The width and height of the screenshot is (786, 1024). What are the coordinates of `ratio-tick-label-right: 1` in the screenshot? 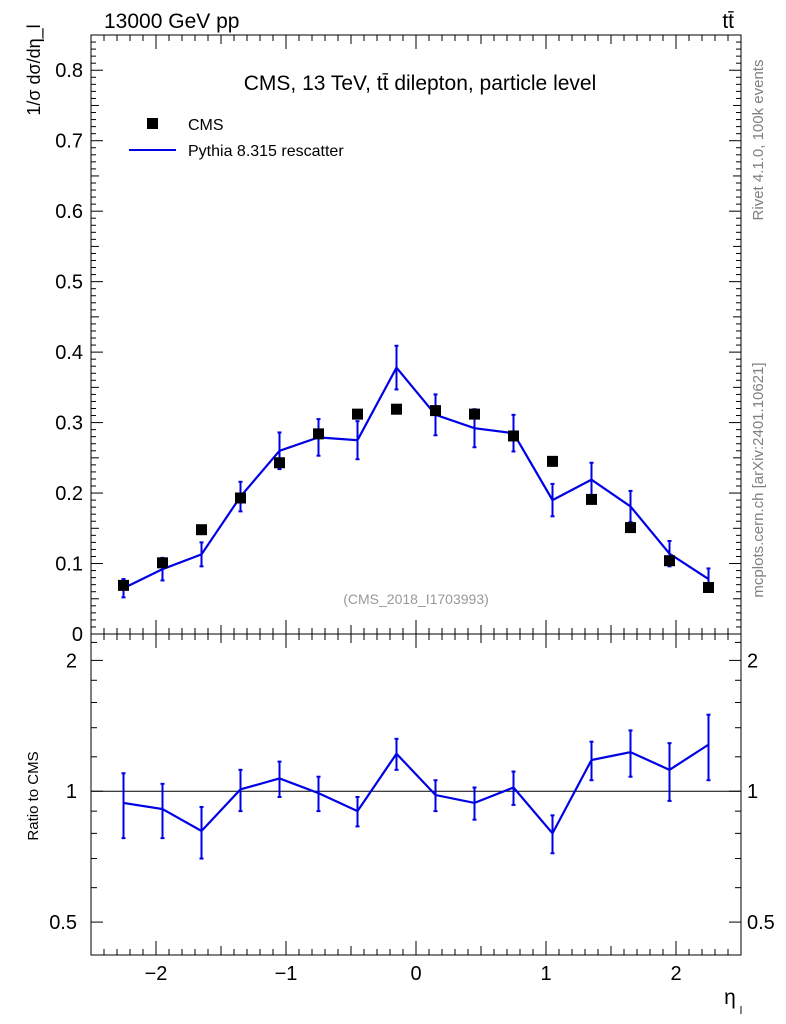 It's located at (752, 792).